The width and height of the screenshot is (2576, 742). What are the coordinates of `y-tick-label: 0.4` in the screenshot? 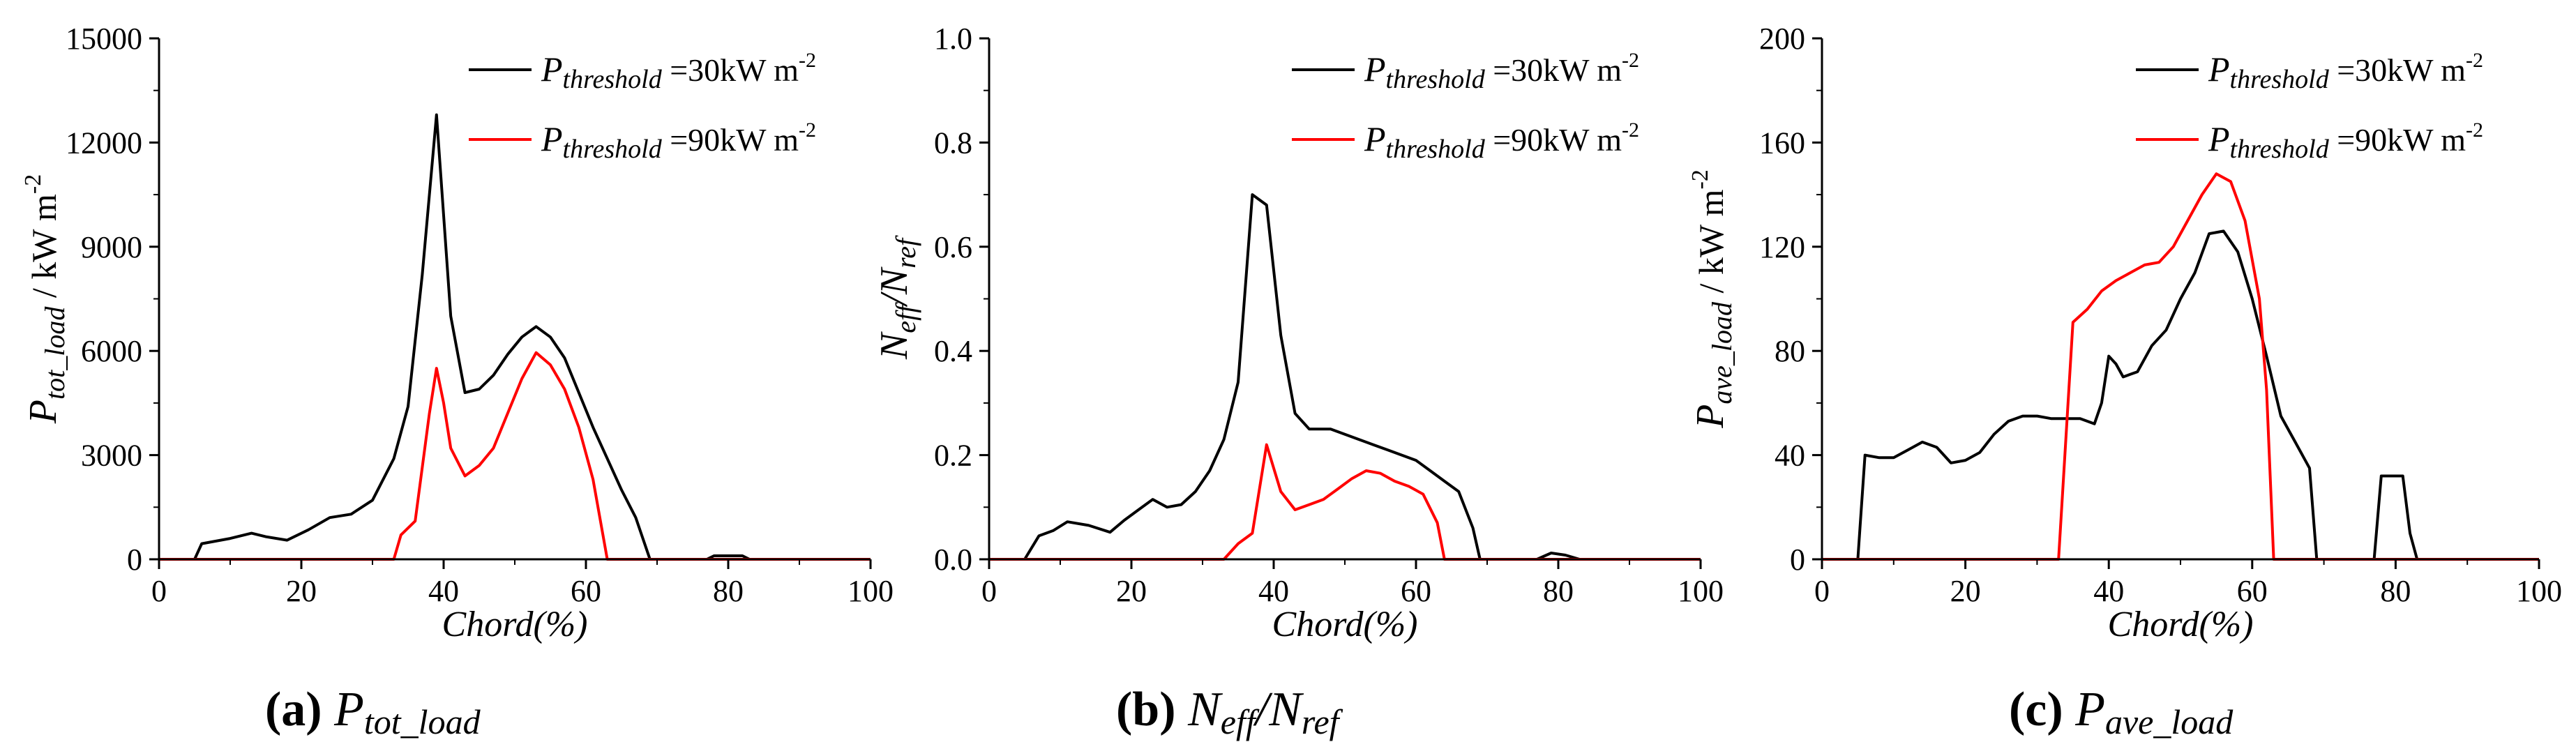 It's located at (953, 351).